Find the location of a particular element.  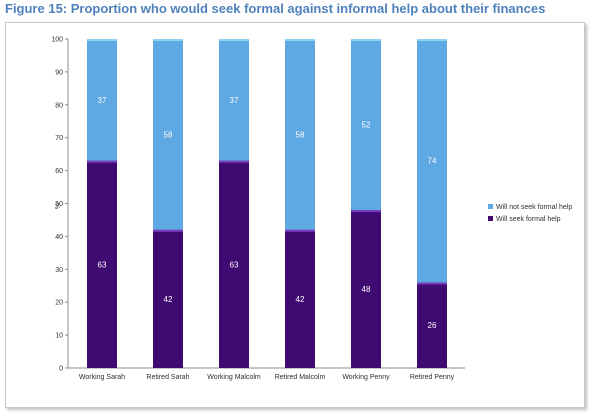

y-tick-label: 100 is located at coordinates (57, 40).